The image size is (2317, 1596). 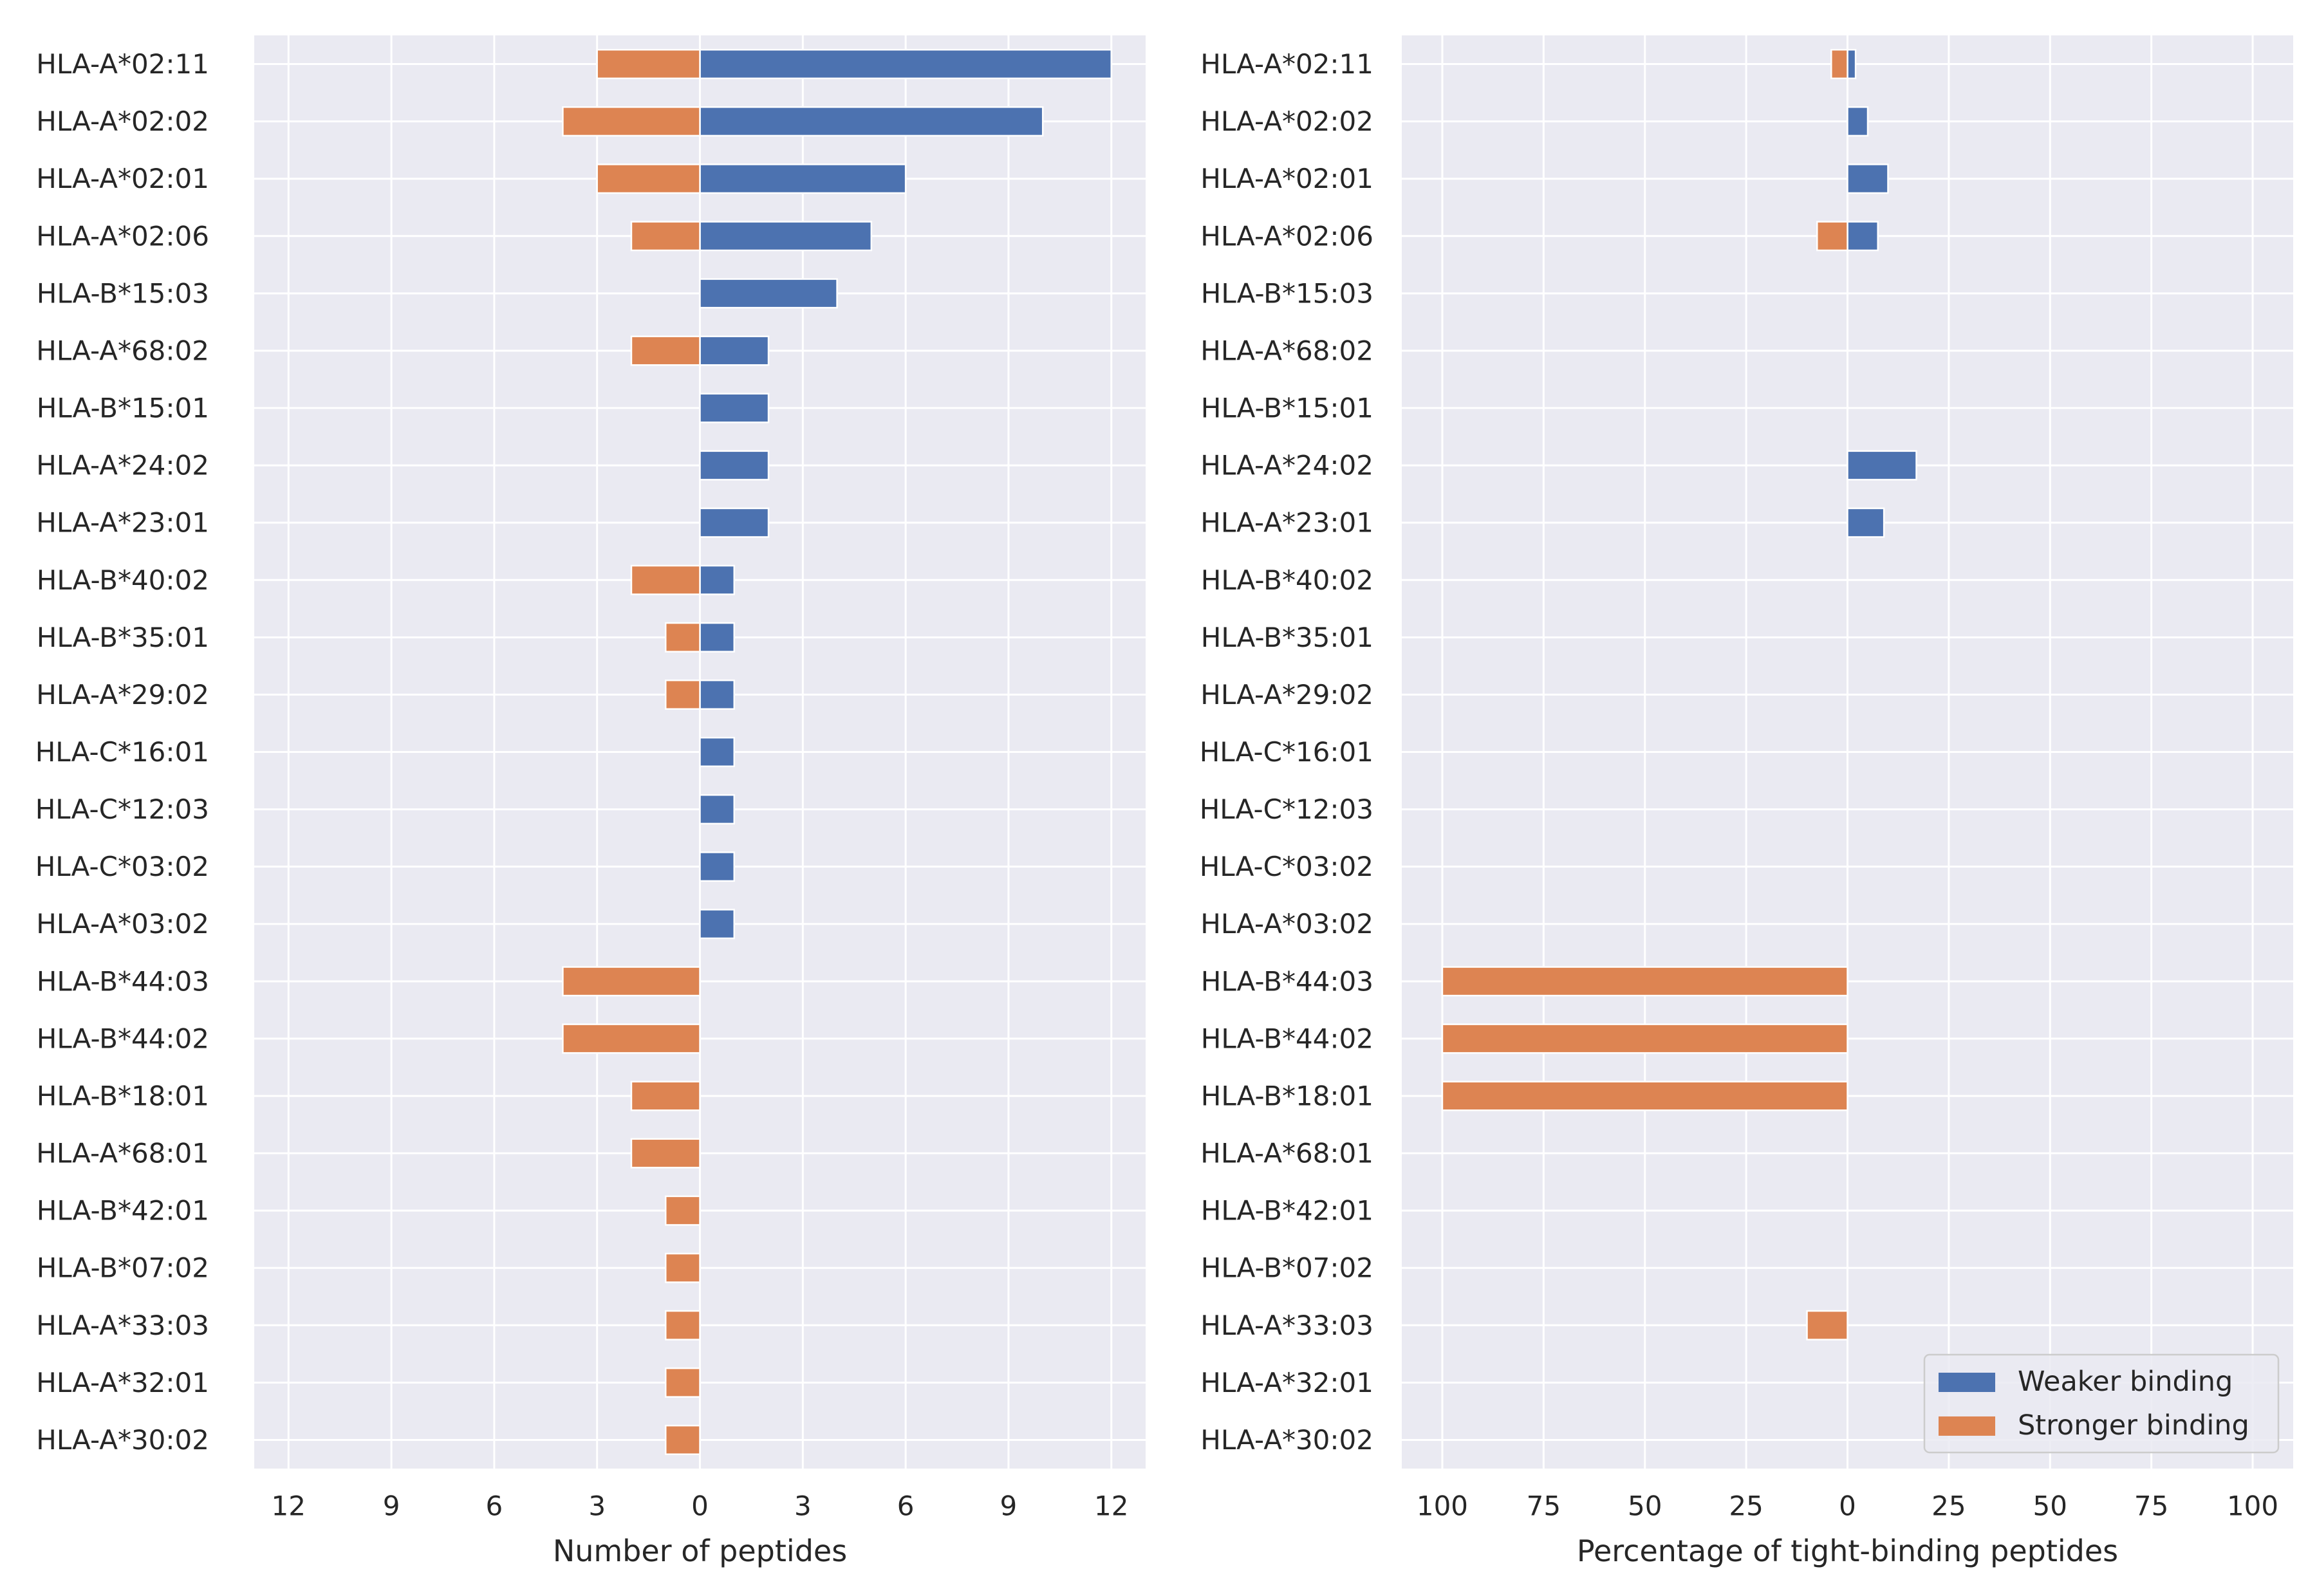 I want to click on right-category-label-19: HLA-A*68:01, so click(x=1286, y=1153).